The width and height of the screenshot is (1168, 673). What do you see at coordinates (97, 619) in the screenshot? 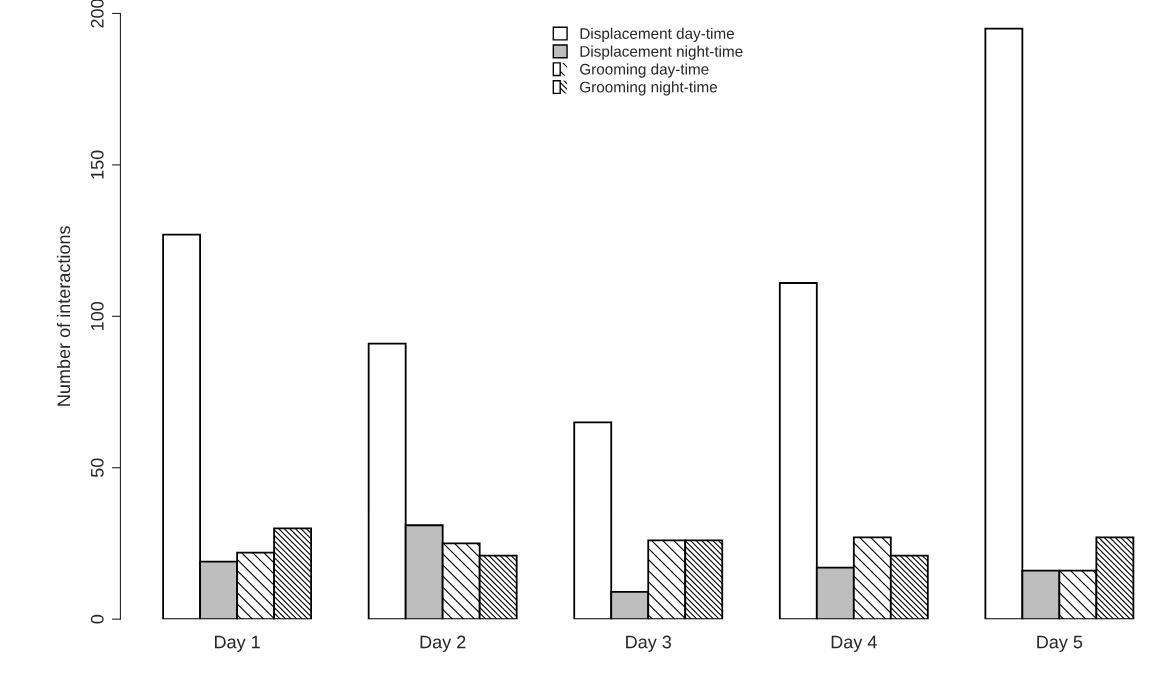
I see `y-tick-label: 0` at bounding box center [97, 619].